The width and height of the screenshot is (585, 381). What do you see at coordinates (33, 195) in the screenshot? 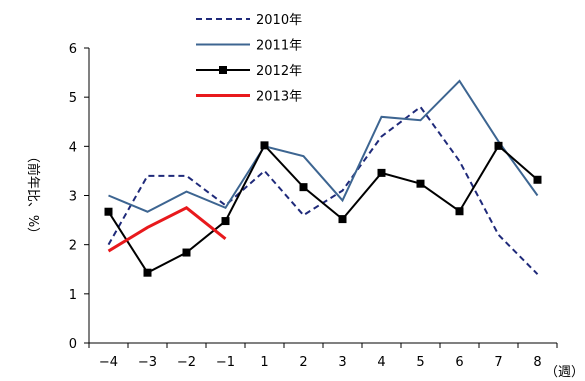
I see `y-axis-label: （前年比、%）` at bounding box center [33, 195].